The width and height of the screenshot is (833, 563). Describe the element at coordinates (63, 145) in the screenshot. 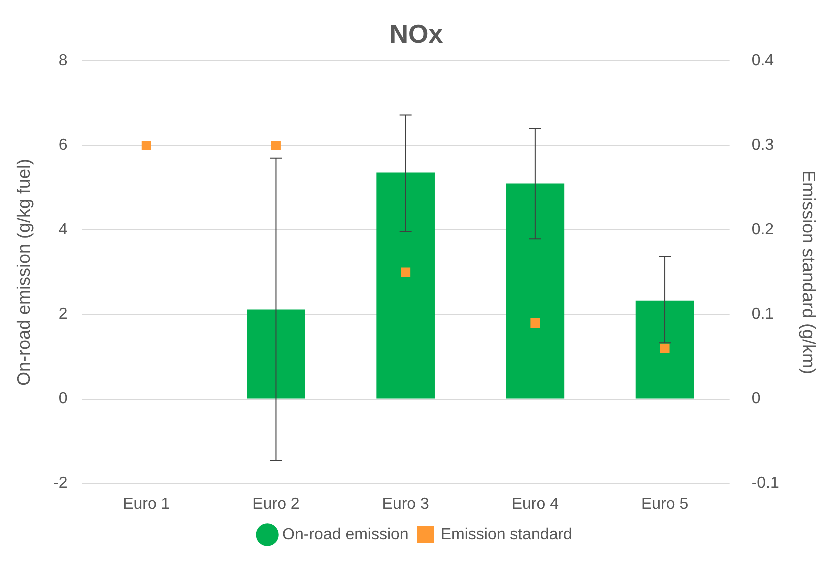

I see `y-tick-label: 6` at that location.